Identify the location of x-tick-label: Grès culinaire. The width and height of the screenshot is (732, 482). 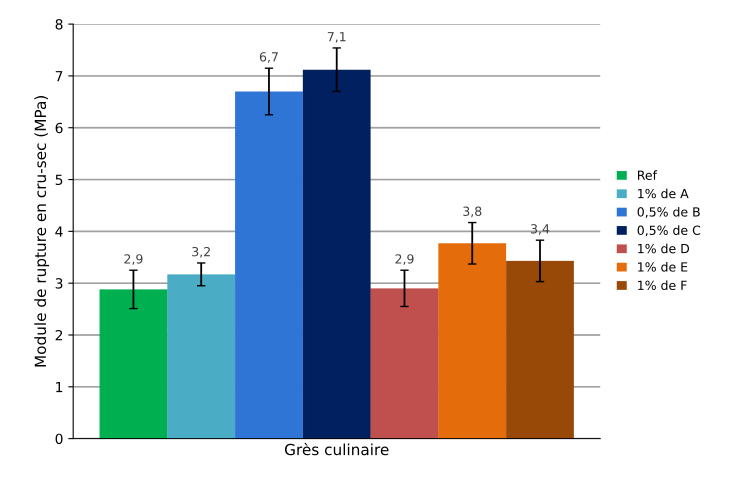
(336, 449).